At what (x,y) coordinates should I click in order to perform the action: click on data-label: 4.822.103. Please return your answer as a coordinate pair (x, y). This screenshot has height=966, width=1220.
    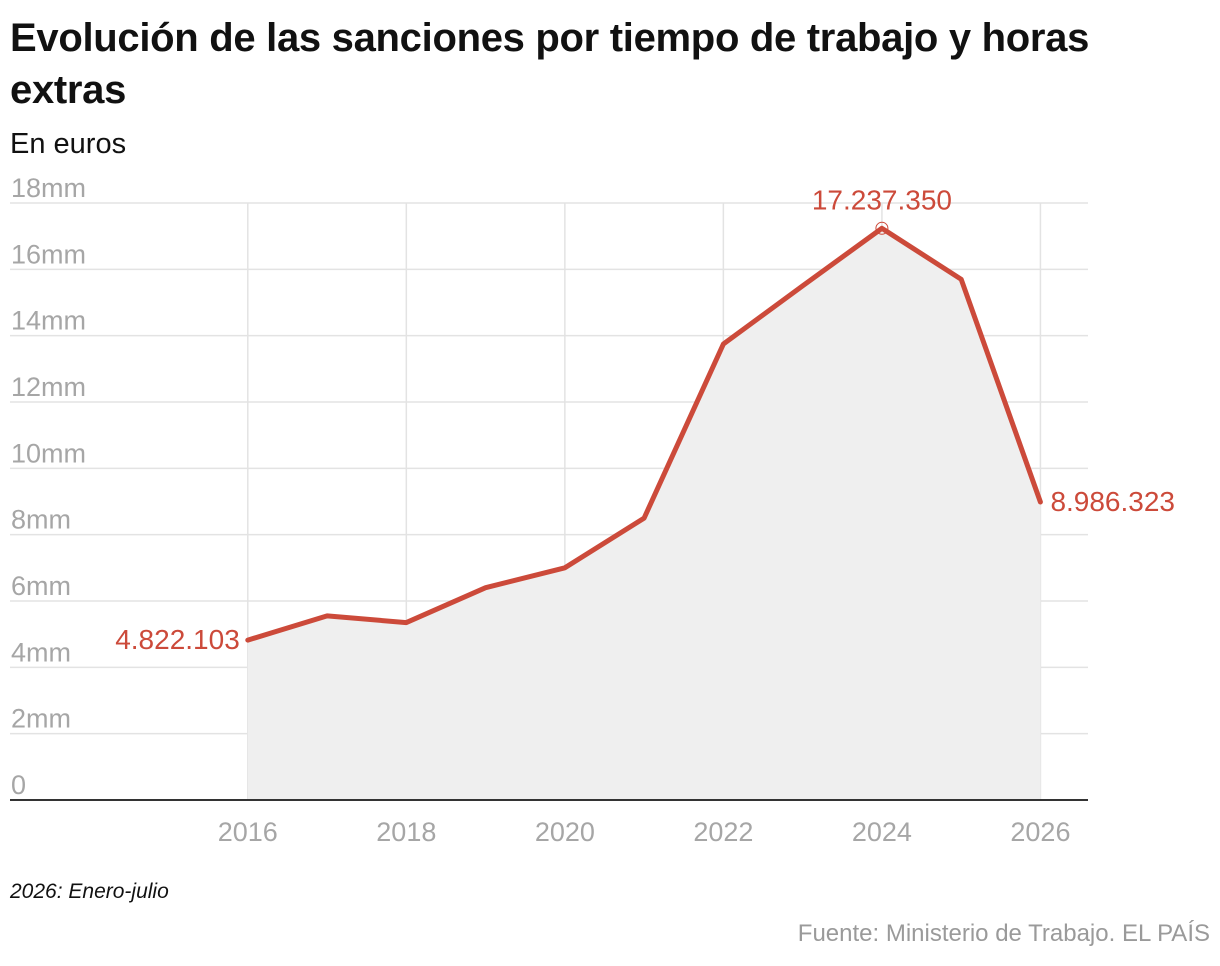
    Looking at the image, I should click on (177, 639).